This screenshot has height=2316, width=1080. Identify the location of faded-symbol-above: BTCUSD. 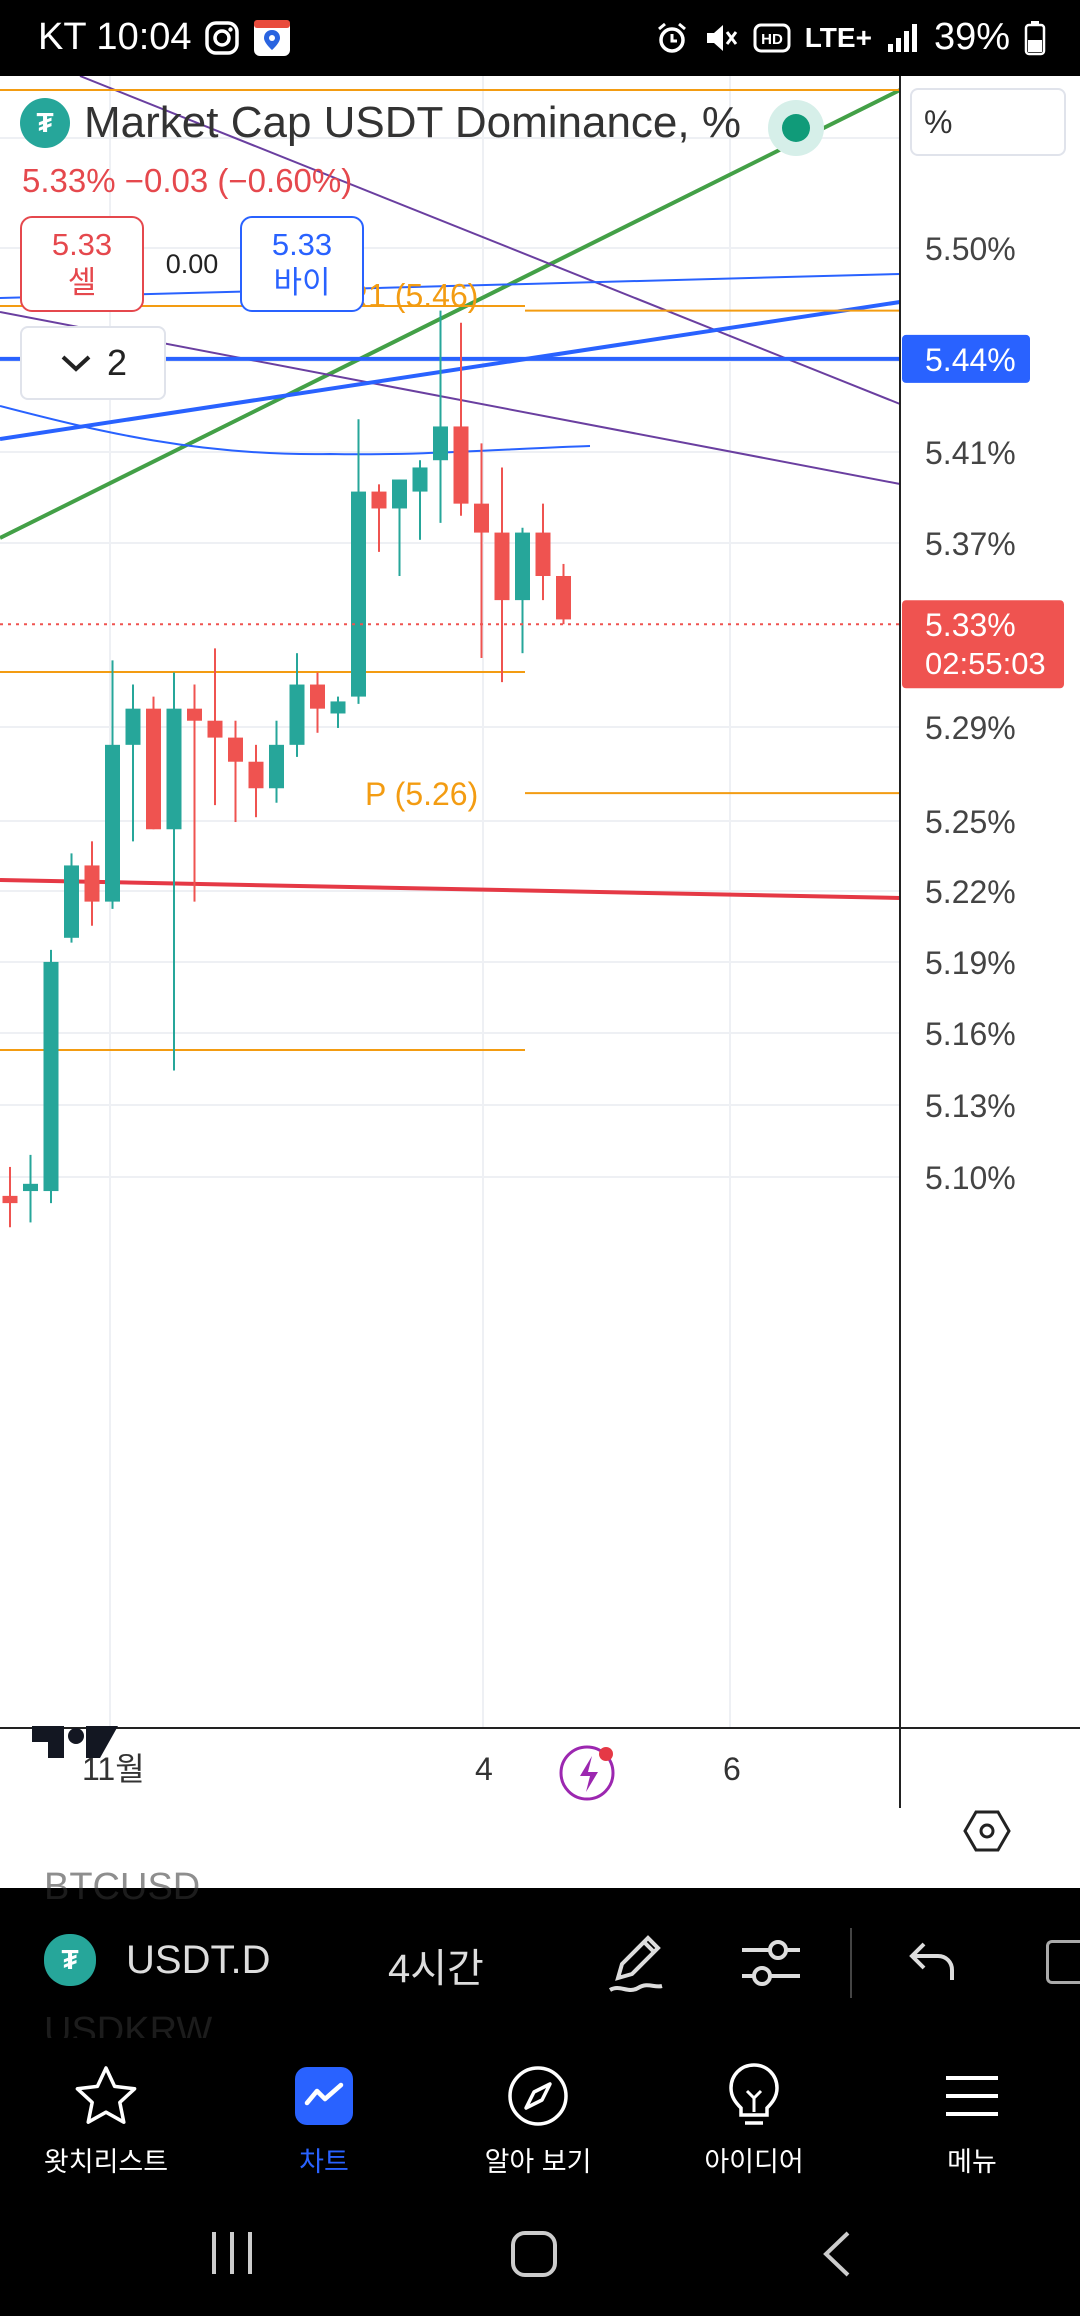
(122, 1887).